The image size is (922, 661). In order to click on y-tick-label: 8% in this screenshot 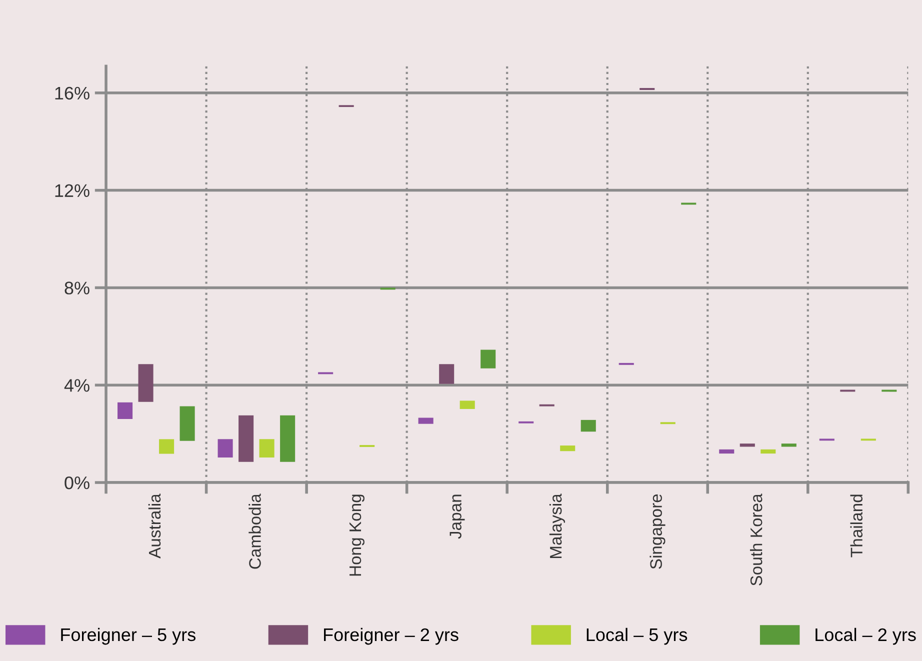, I will do `click(77, 288)`.